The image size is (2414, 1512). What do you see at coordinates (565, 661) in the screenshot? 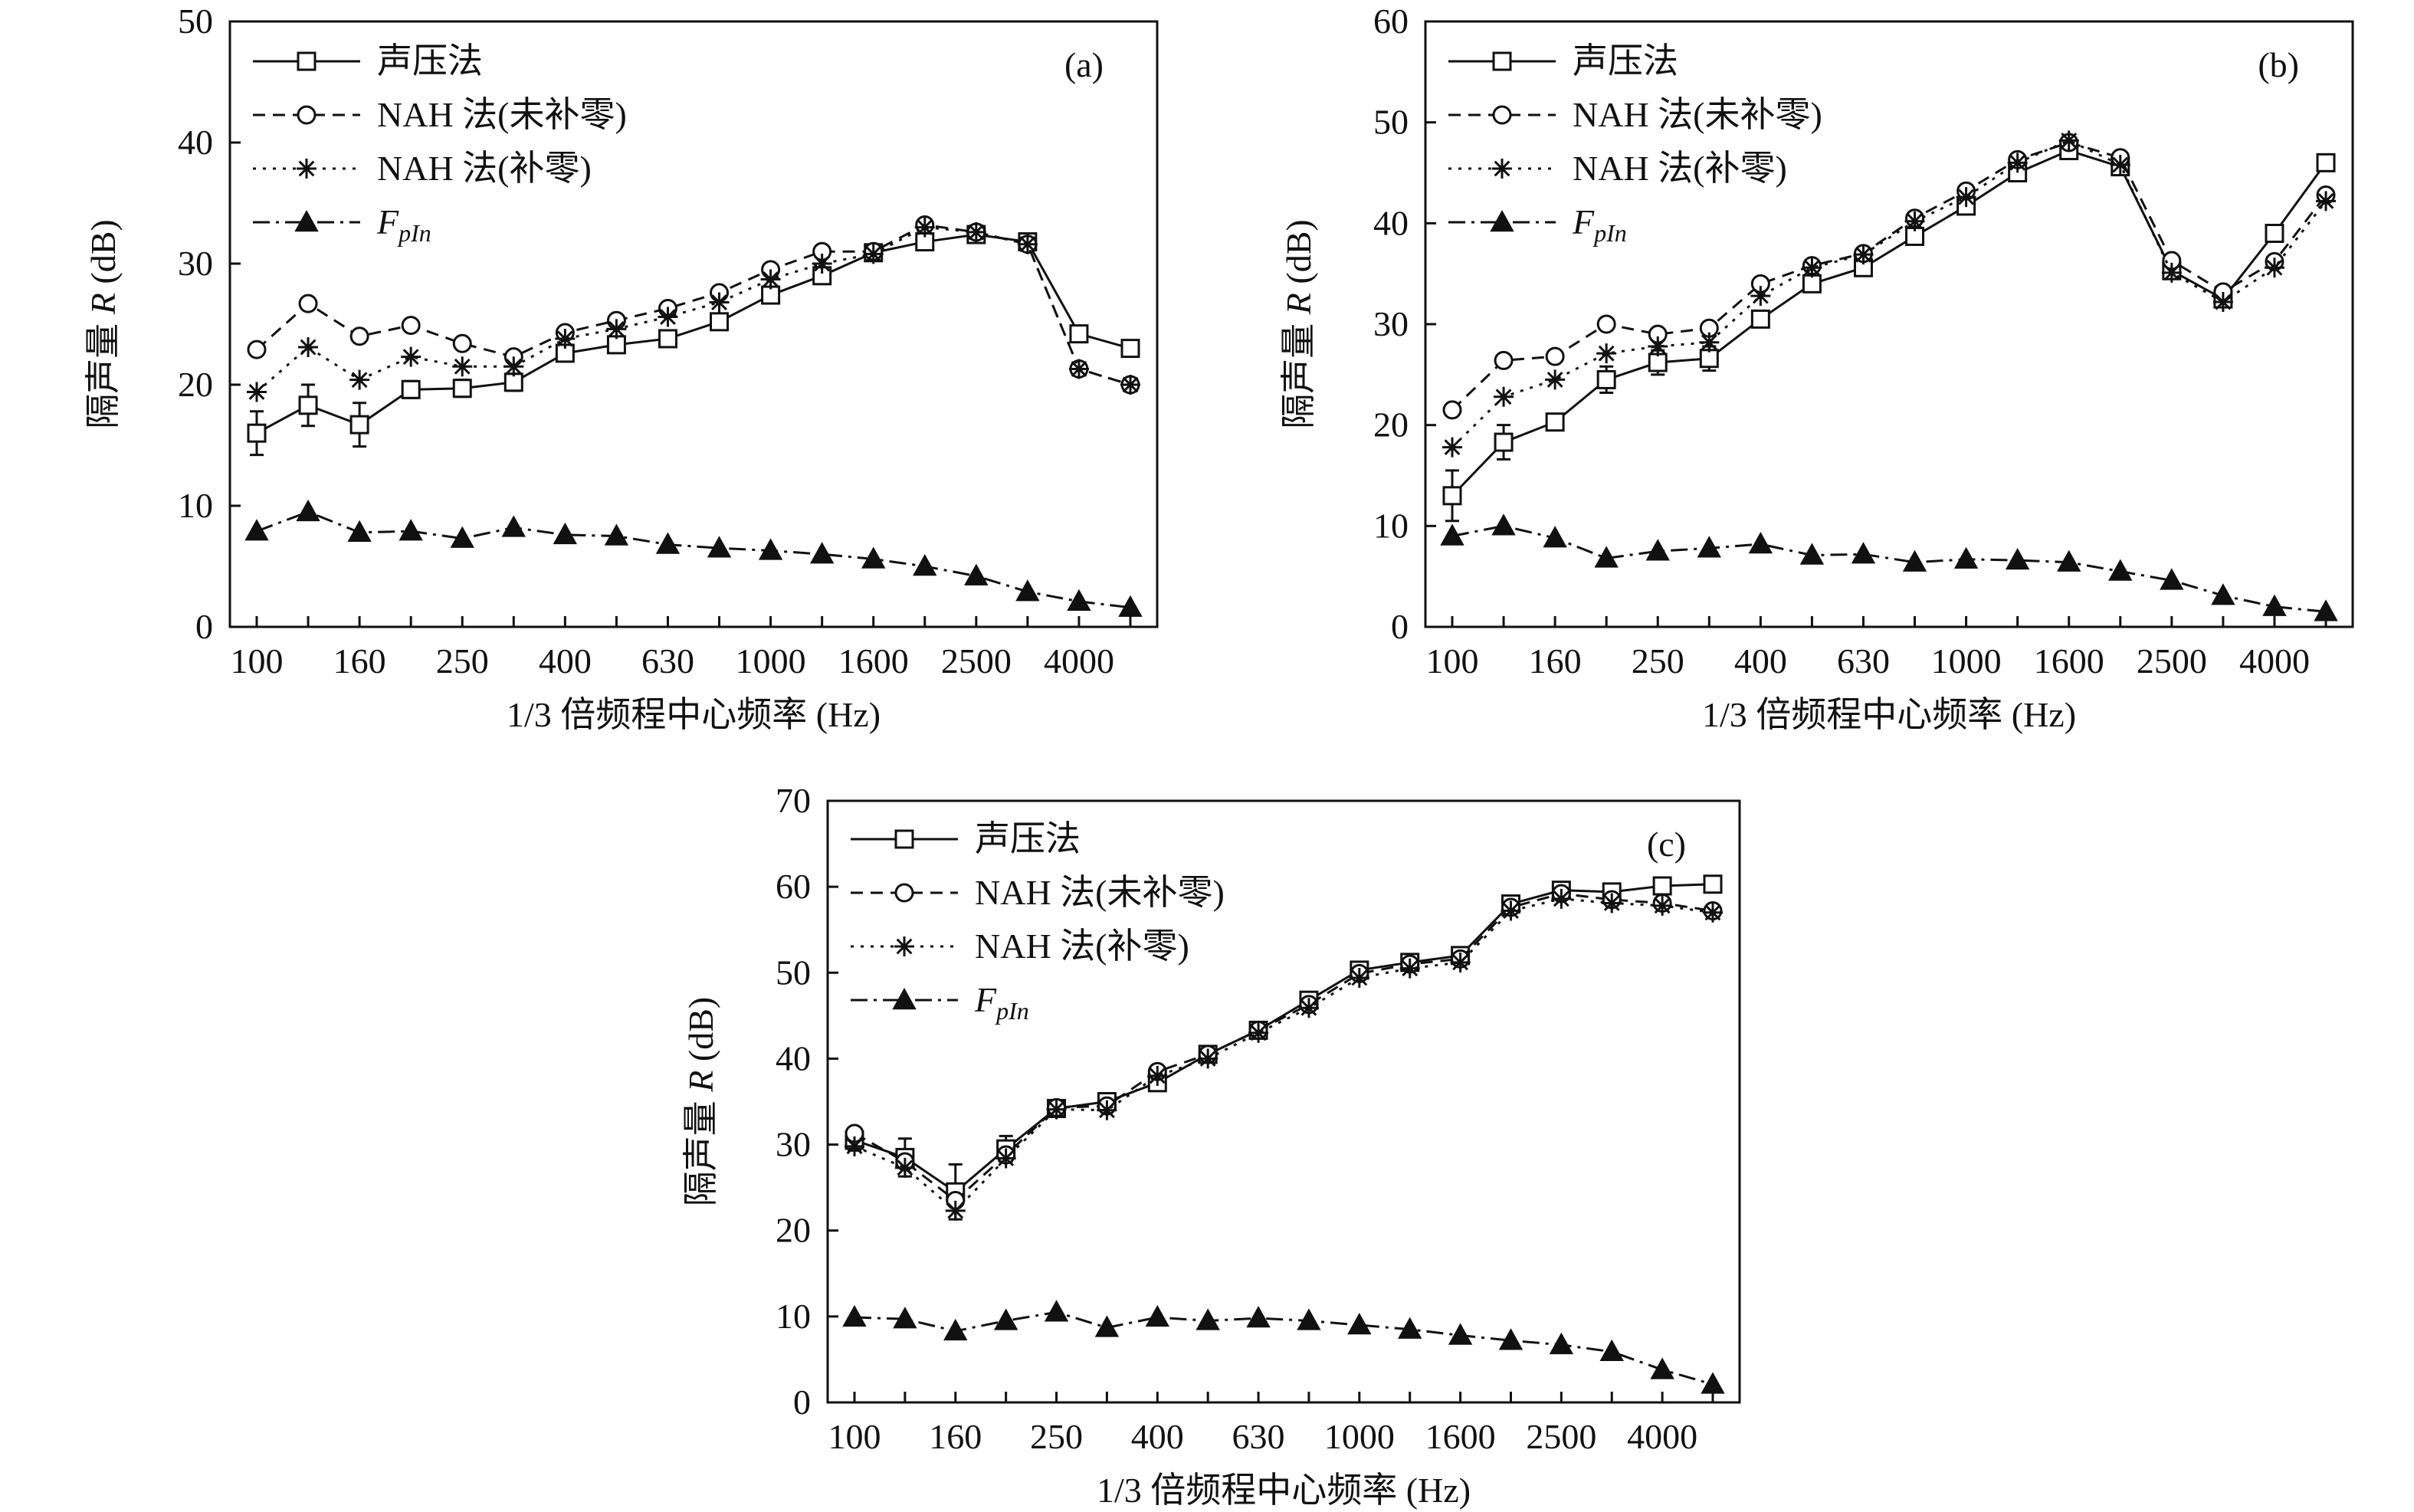
I see `x-tick-label: 400` at bounding box center [565, 661].